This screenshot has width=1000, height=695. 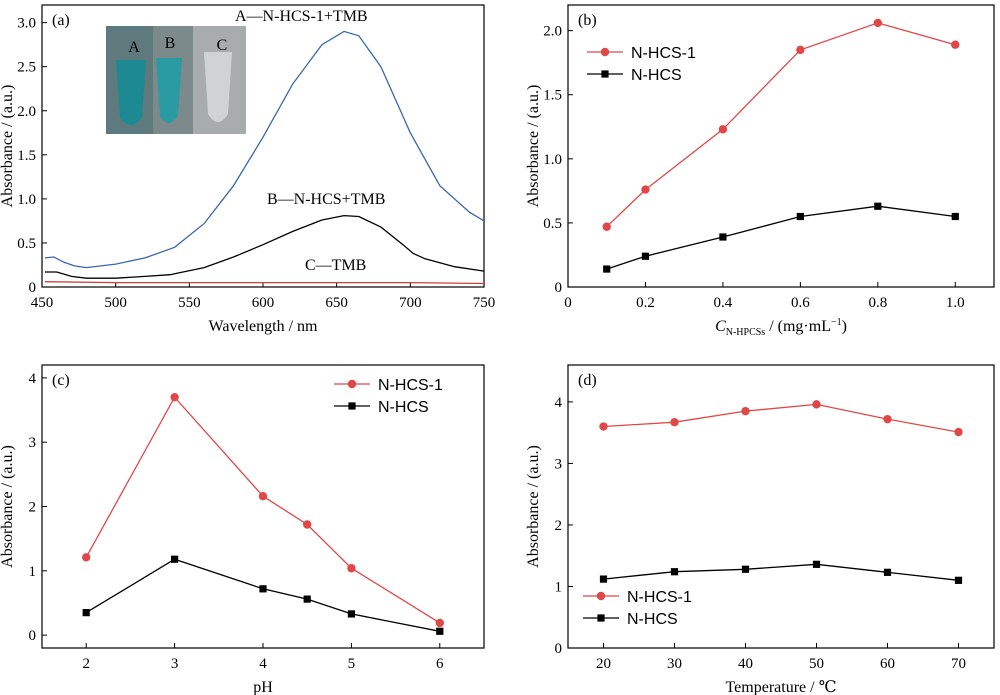 I want to click on x-tick-label: 6, so click(x=440, y=664).